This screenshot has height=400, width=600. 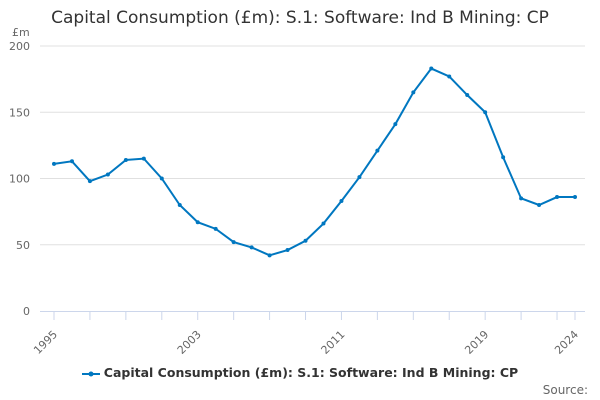 What do you see at coordinates (333, 342) in the screenshot?
I see `x-tick-label: 2011` at bounding box center [333, 342].